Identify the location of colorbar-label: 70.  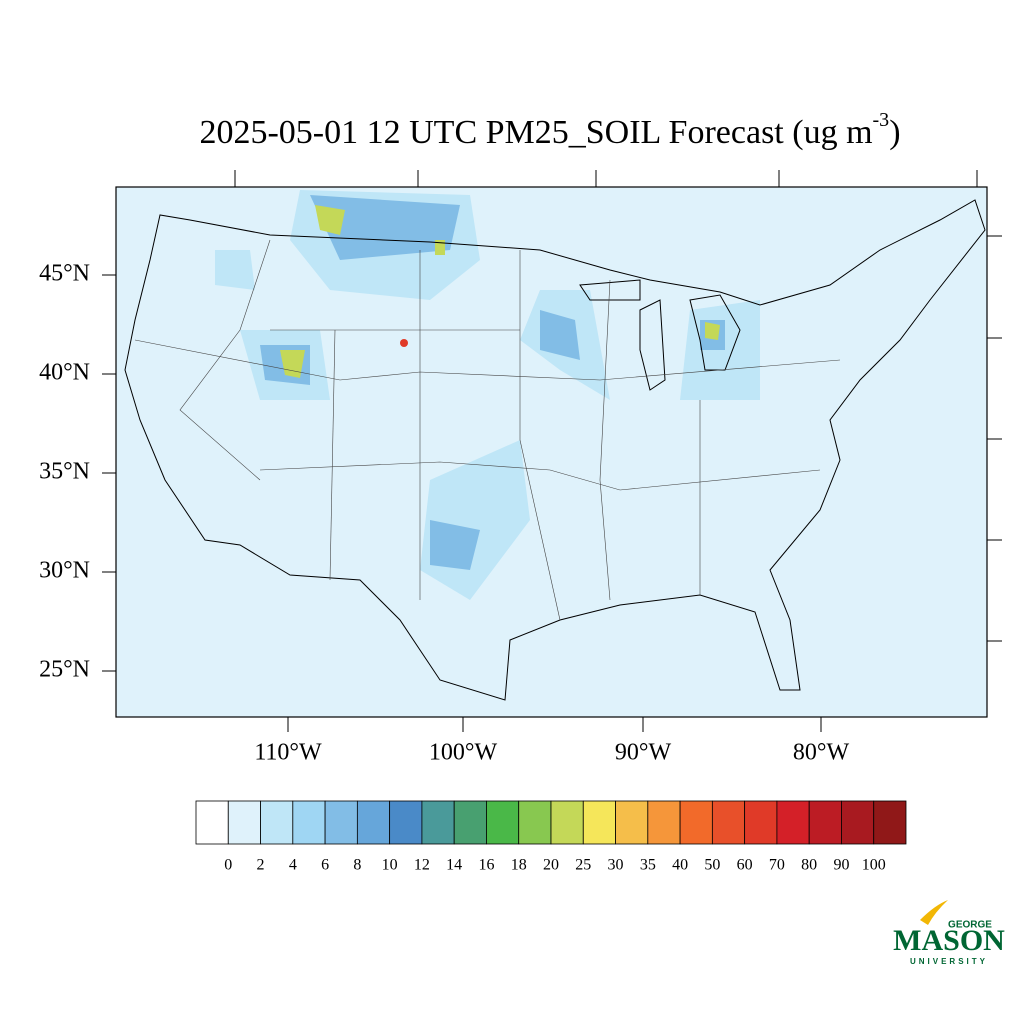
(777, 865).